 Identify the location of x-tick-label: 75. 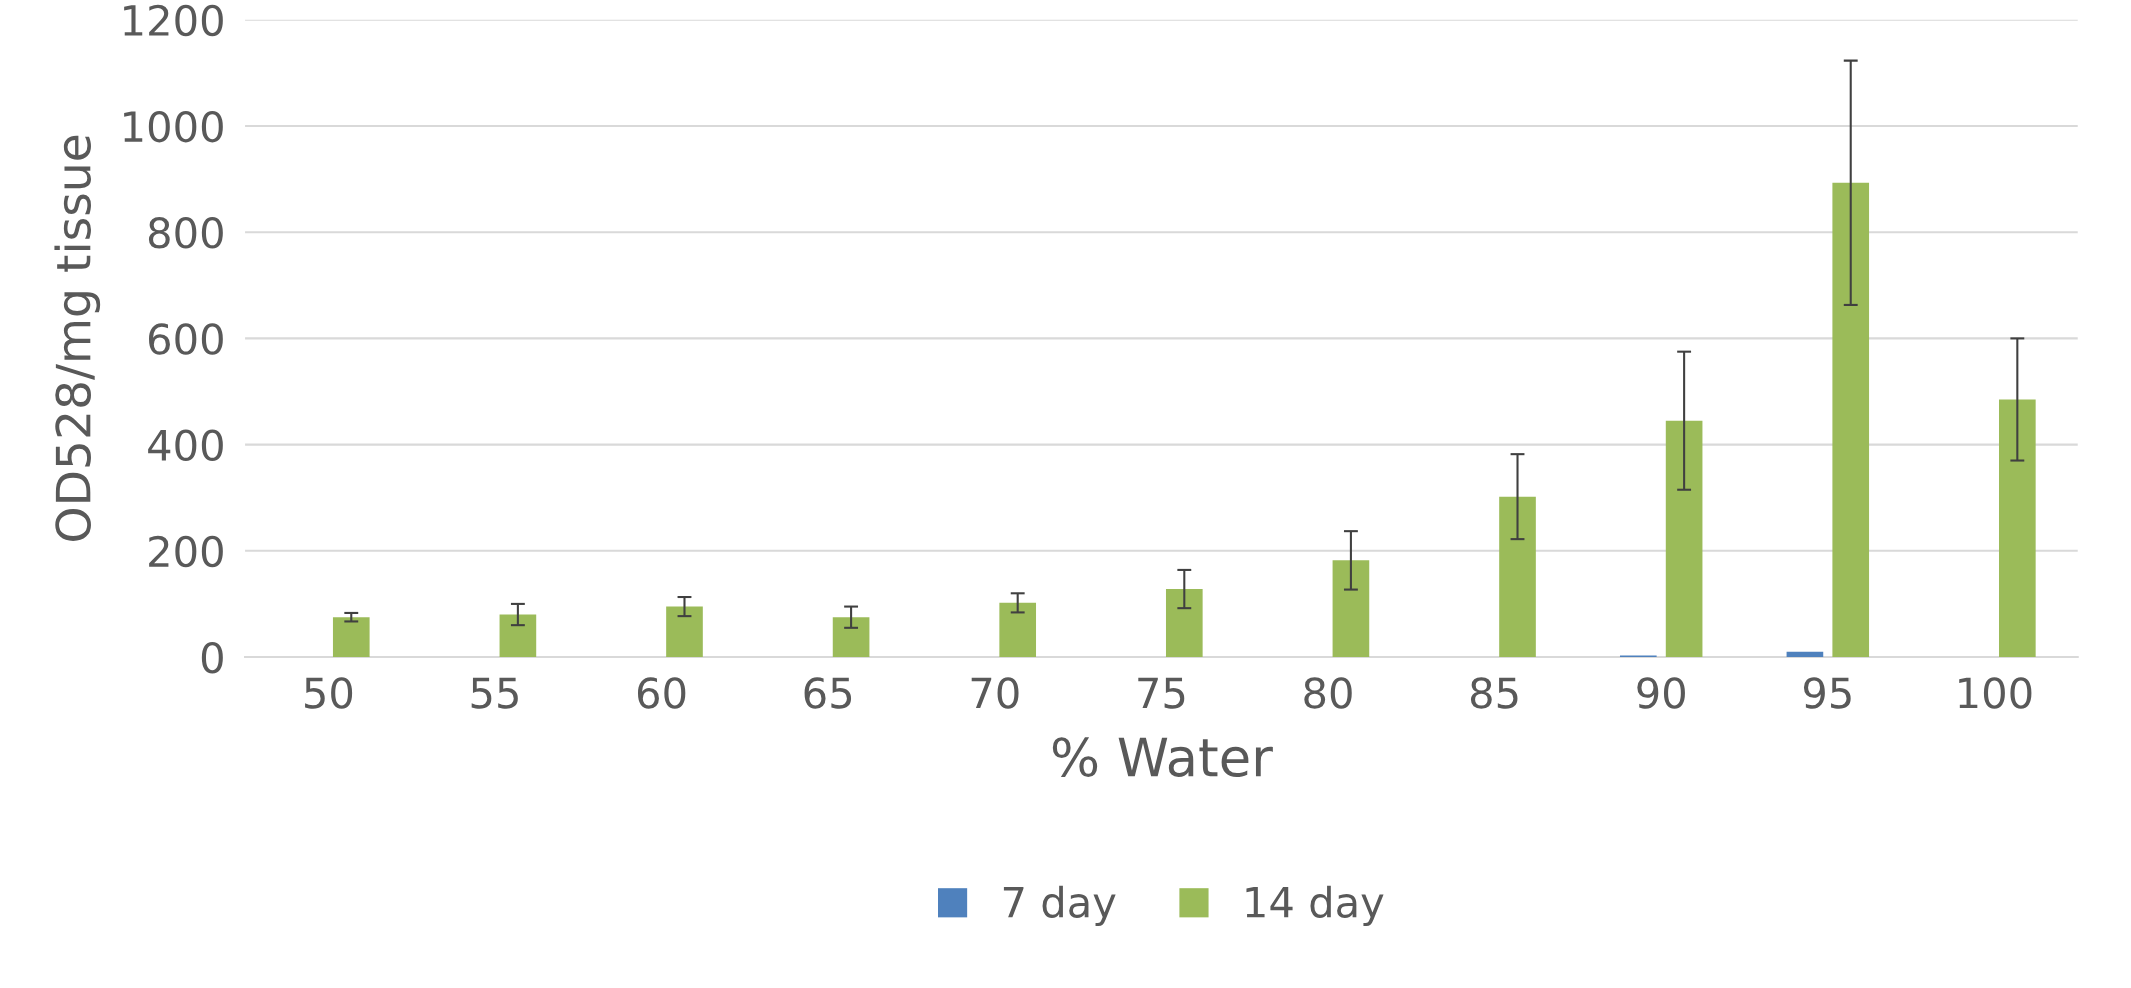
(1161, 693).